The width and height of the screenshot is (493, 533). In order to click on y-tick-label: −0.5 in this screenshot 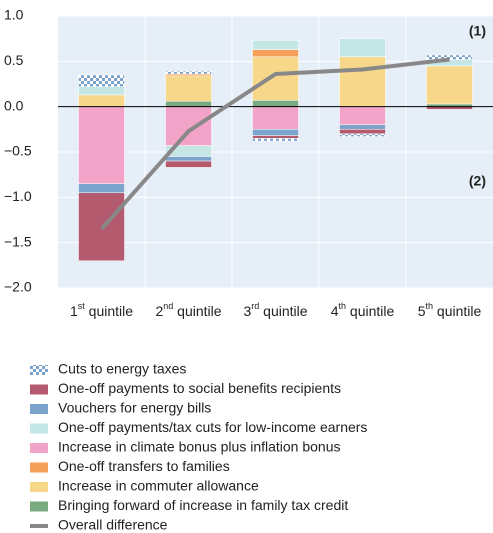, I will do `click(18, 151)`.